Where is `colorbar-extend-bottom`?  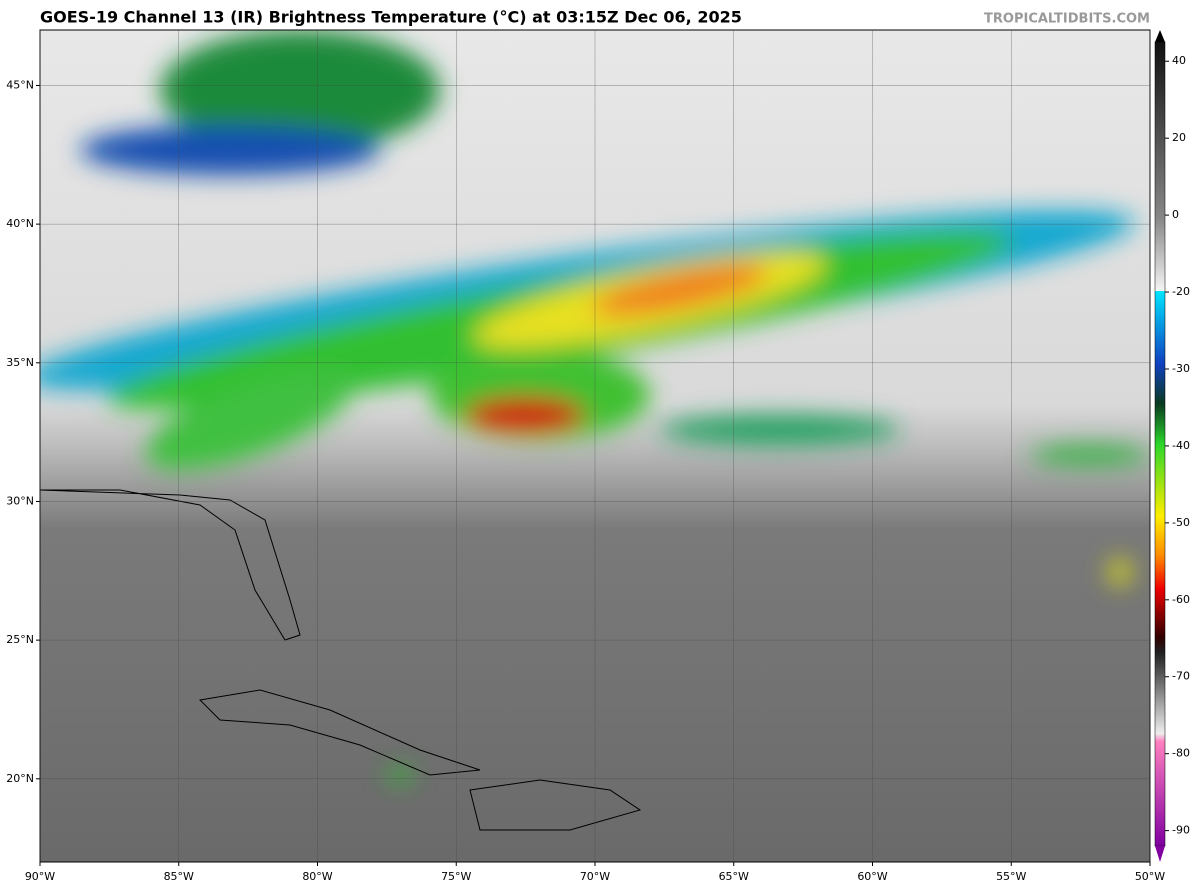
colorbar-extend-bottom is located at coordinates (1160, 854).